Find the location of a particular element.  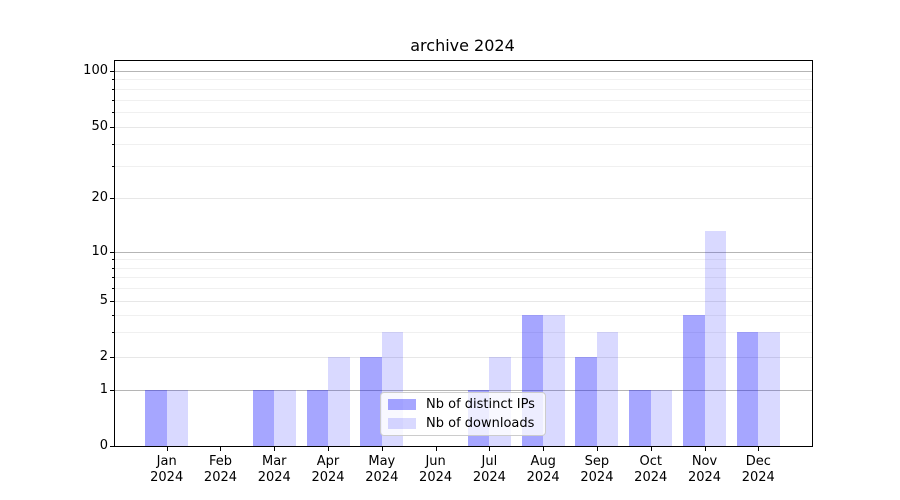

x-tick-label-jul: Jul 2024 is located at coordinates (489, 469).